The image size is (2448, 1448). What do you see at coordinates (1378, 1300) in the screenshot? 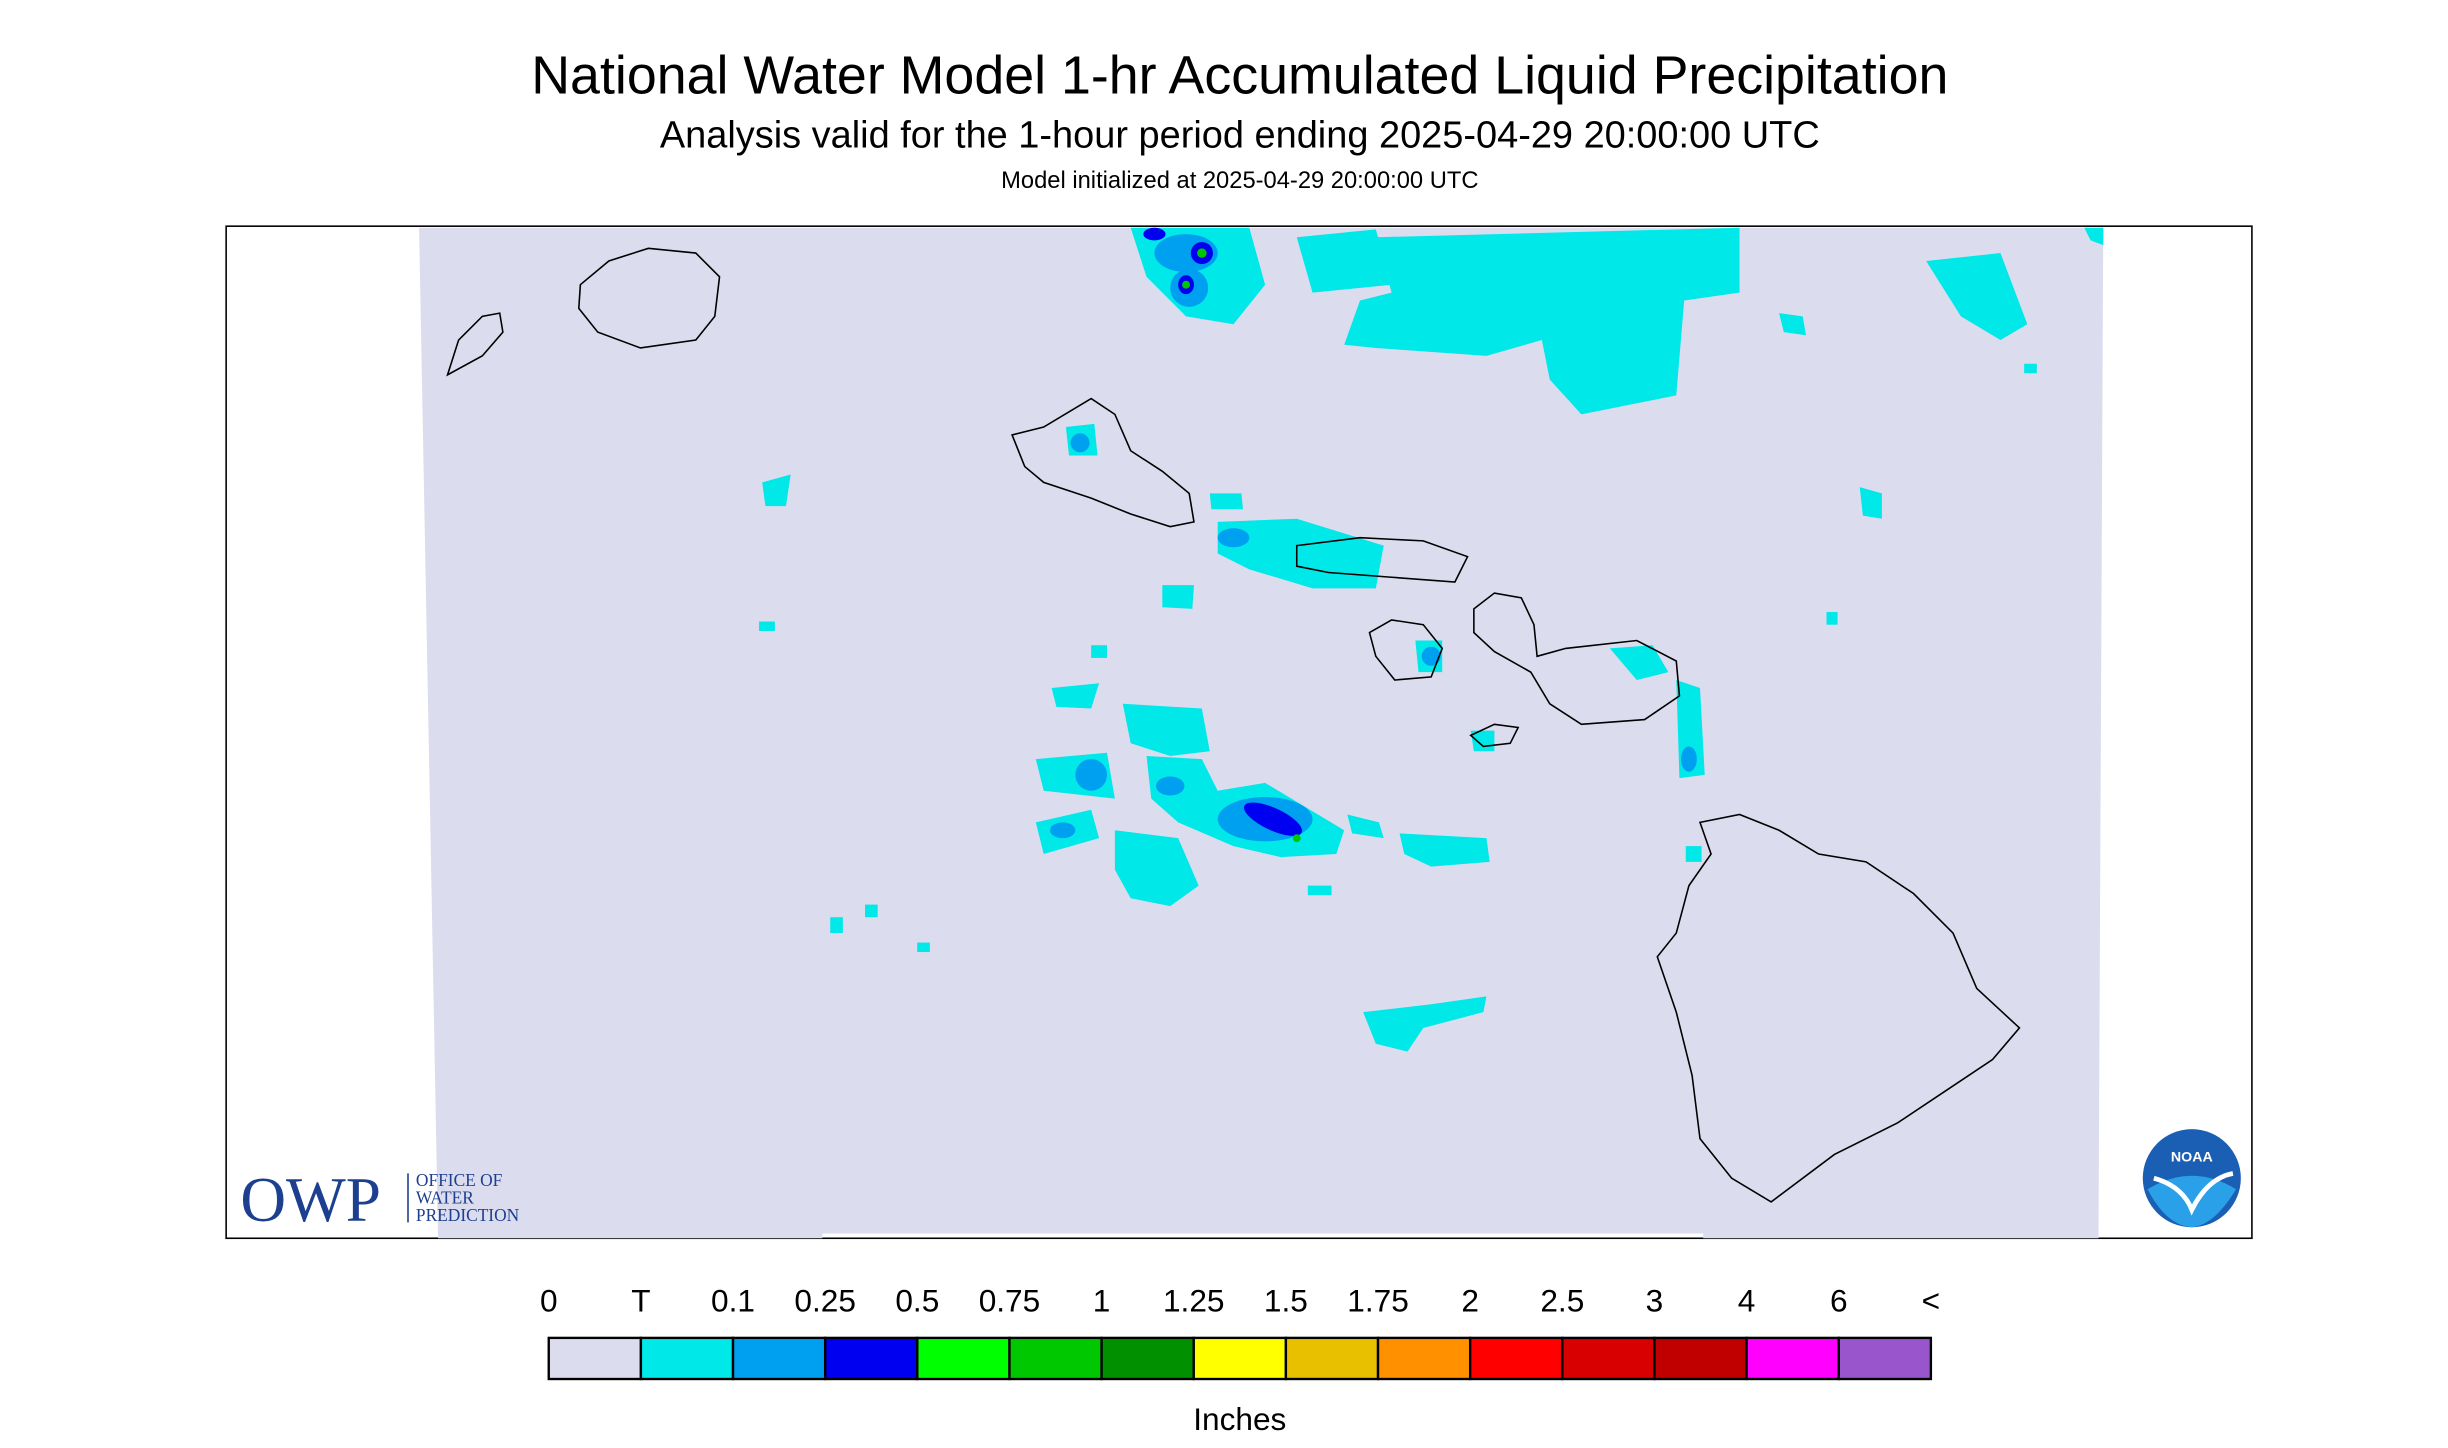
I see `legend-label: 1.75` at bounding box center [1378, 1300].